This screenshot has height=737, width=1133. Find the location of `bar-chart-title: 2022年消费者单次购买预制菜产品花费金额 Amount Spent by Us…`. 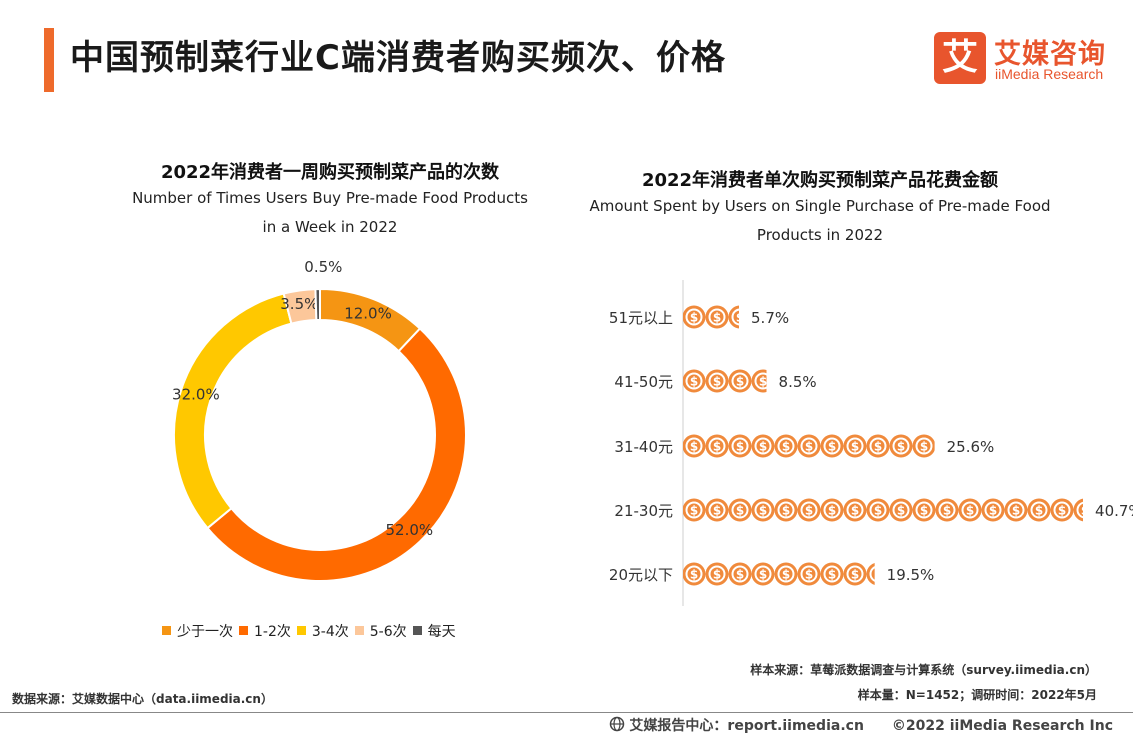

bar-chart-title: 2022年消费者单次购买预制菜产品花费金额 Amount Spent by Us… is located at coordinates (820, 208).